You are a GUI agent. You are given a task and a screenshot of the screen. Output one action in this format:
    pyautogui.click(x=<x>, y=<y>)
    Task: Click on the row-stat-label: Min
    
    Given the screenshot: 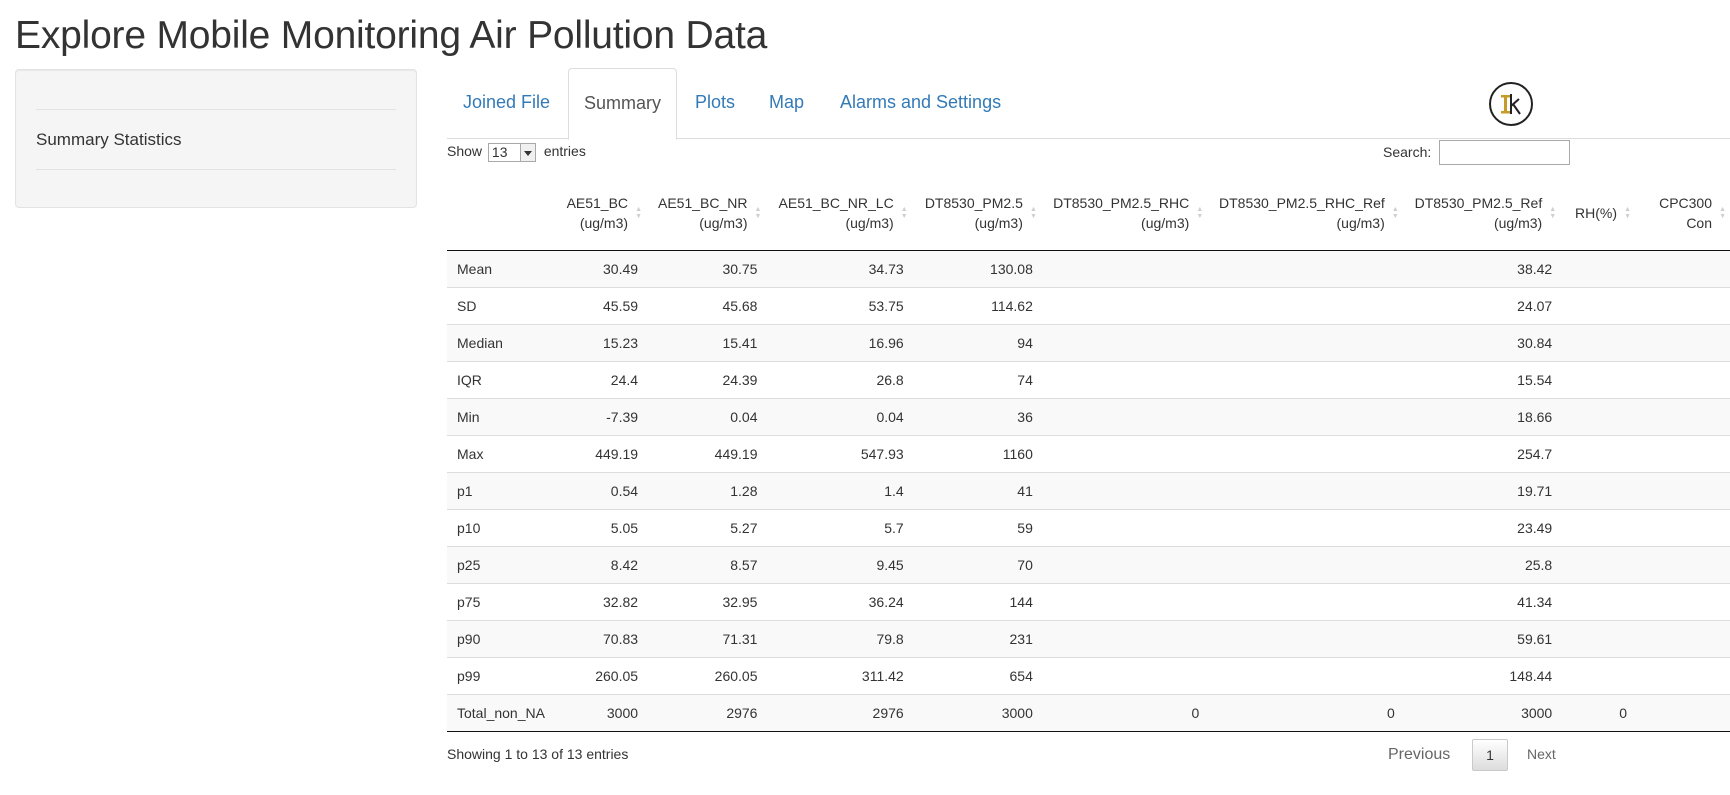 What is the action you would take?
    pyautogui.click(x=500, y=417)
    